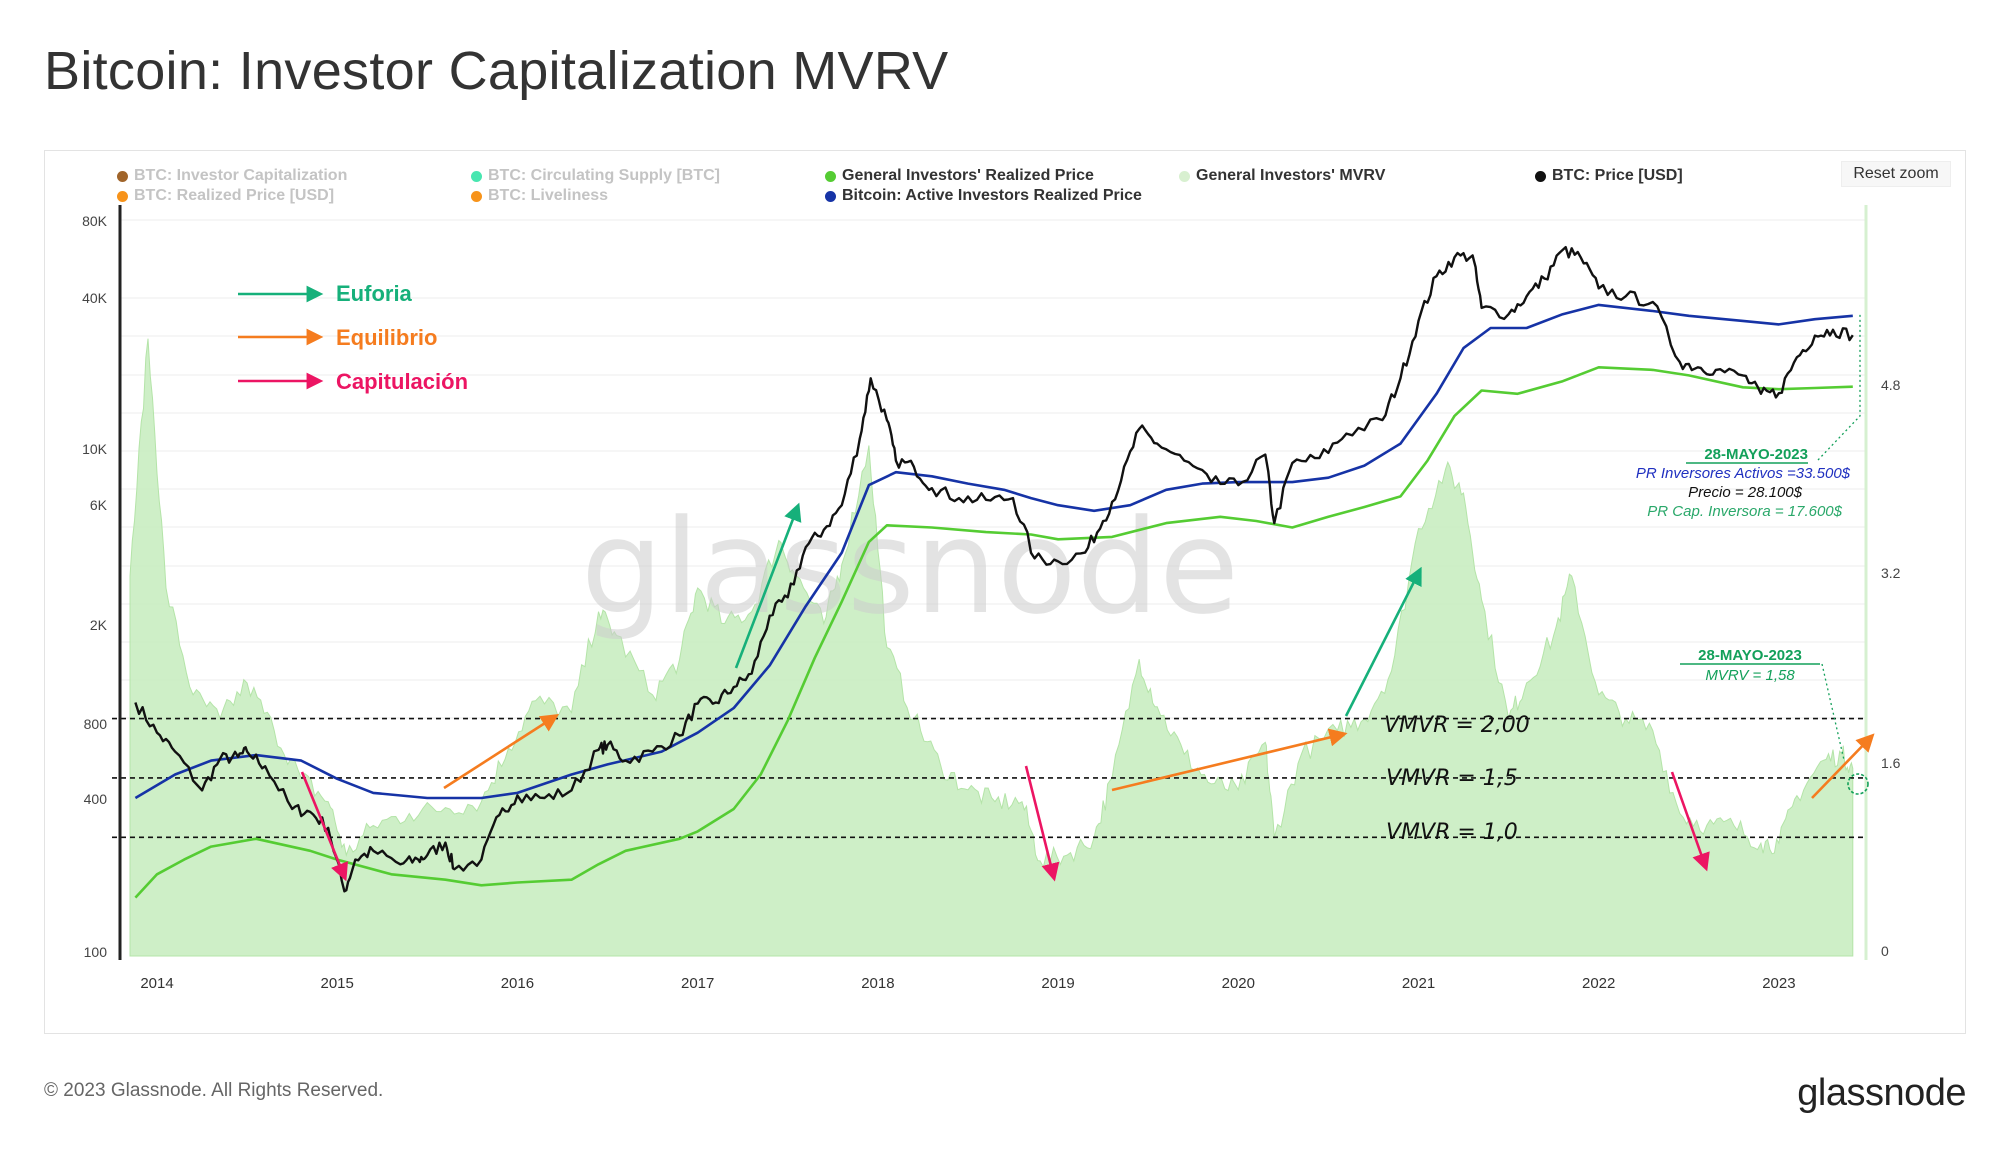  What do you see at coordinates (910, 567) in the screenshot?
I see `watermark: glassnode` at bounding box center [910, 567].